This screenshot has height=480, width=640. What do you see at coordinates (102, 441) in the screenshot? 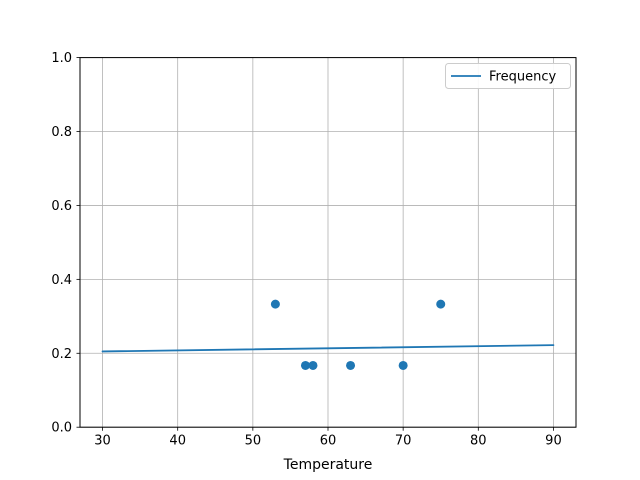
I see `x-tick-label: 30` at bounding box center [102, 441].